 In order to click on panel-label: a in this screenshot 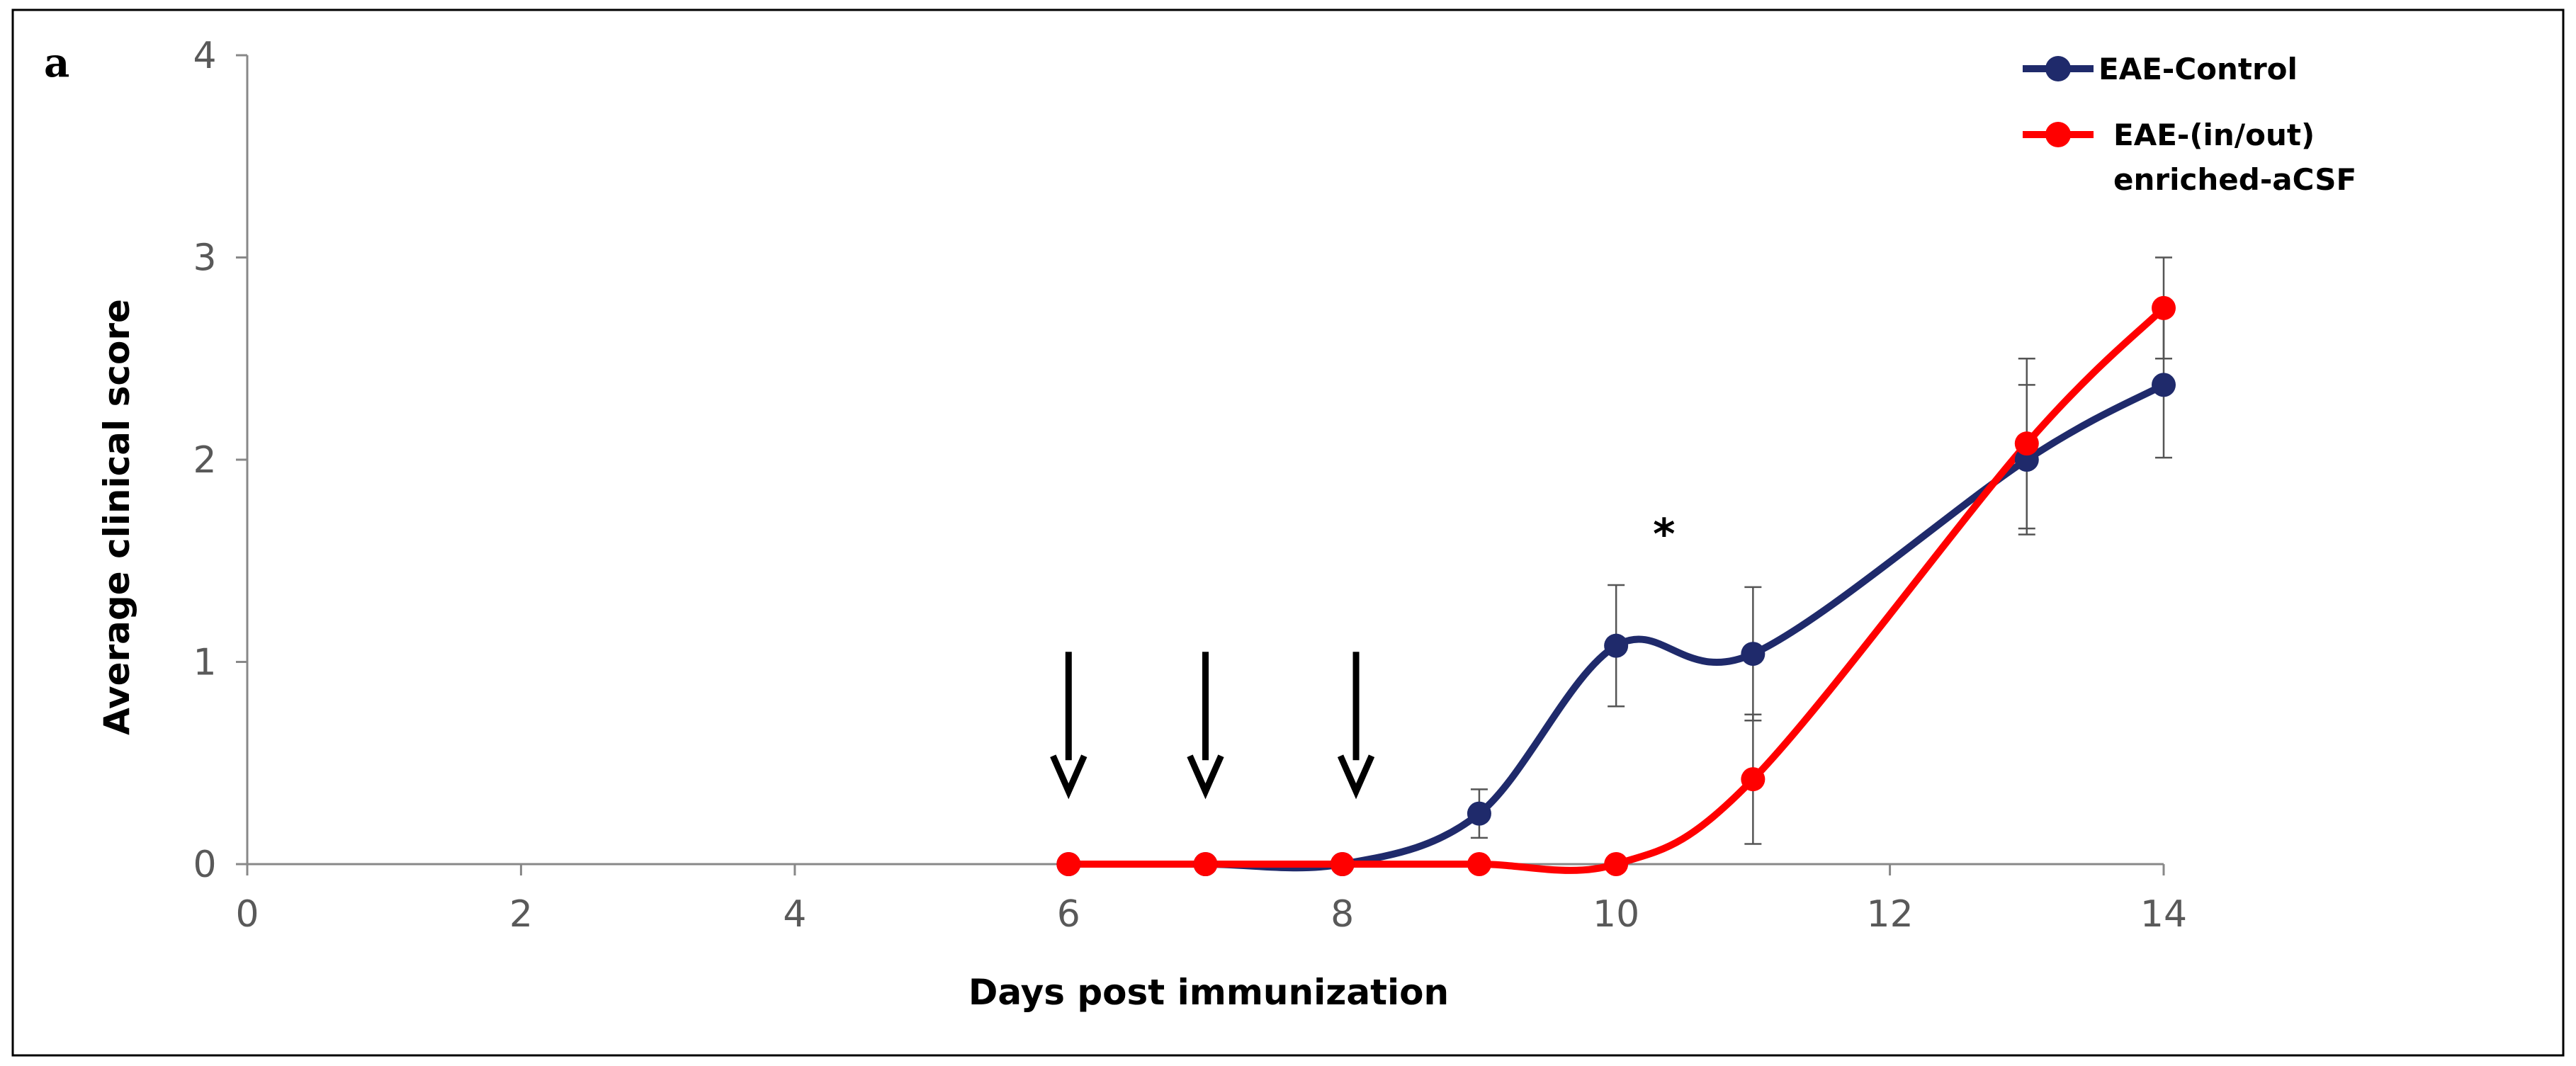, I will do `click(56, 63)`.